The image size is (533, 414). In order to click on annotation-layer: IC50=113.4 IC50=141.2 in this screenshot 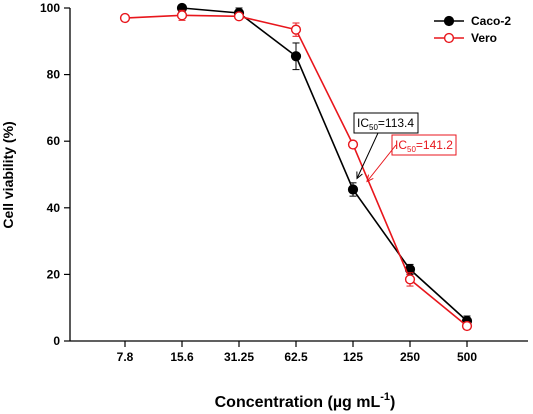, I will do `click(405, 147)`.